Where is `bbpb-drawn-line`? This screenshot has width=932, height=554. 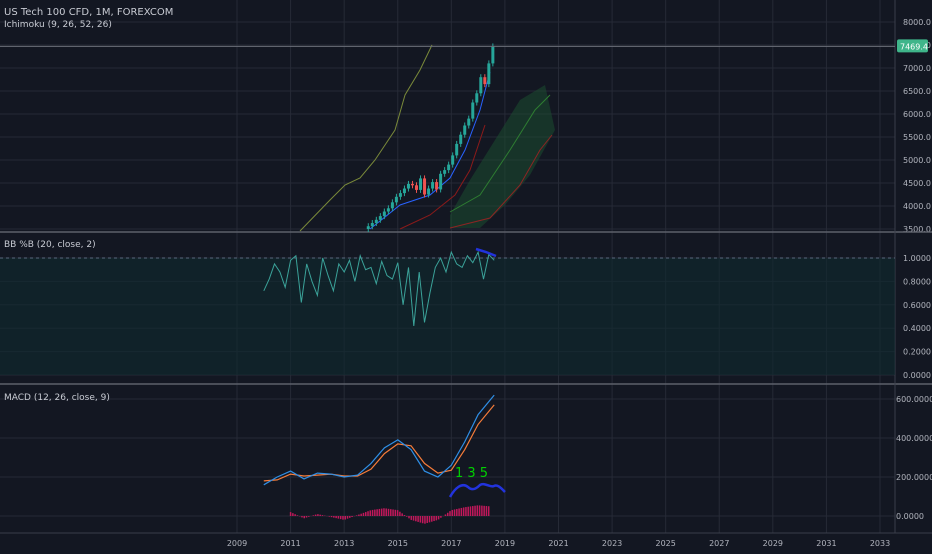
bbpb-drawn-line is located at coordinates (486, 252).